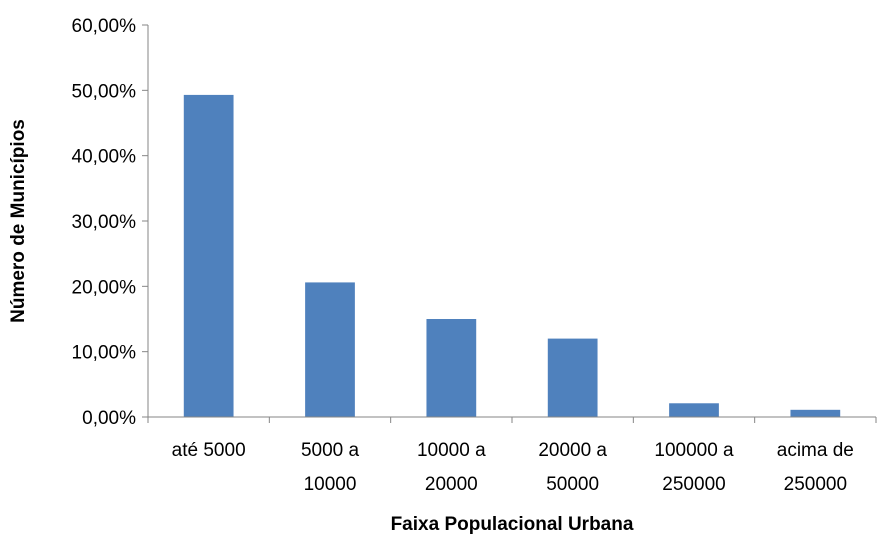  I want to click on y-tick-label: 30,00%, so click(104, 222).